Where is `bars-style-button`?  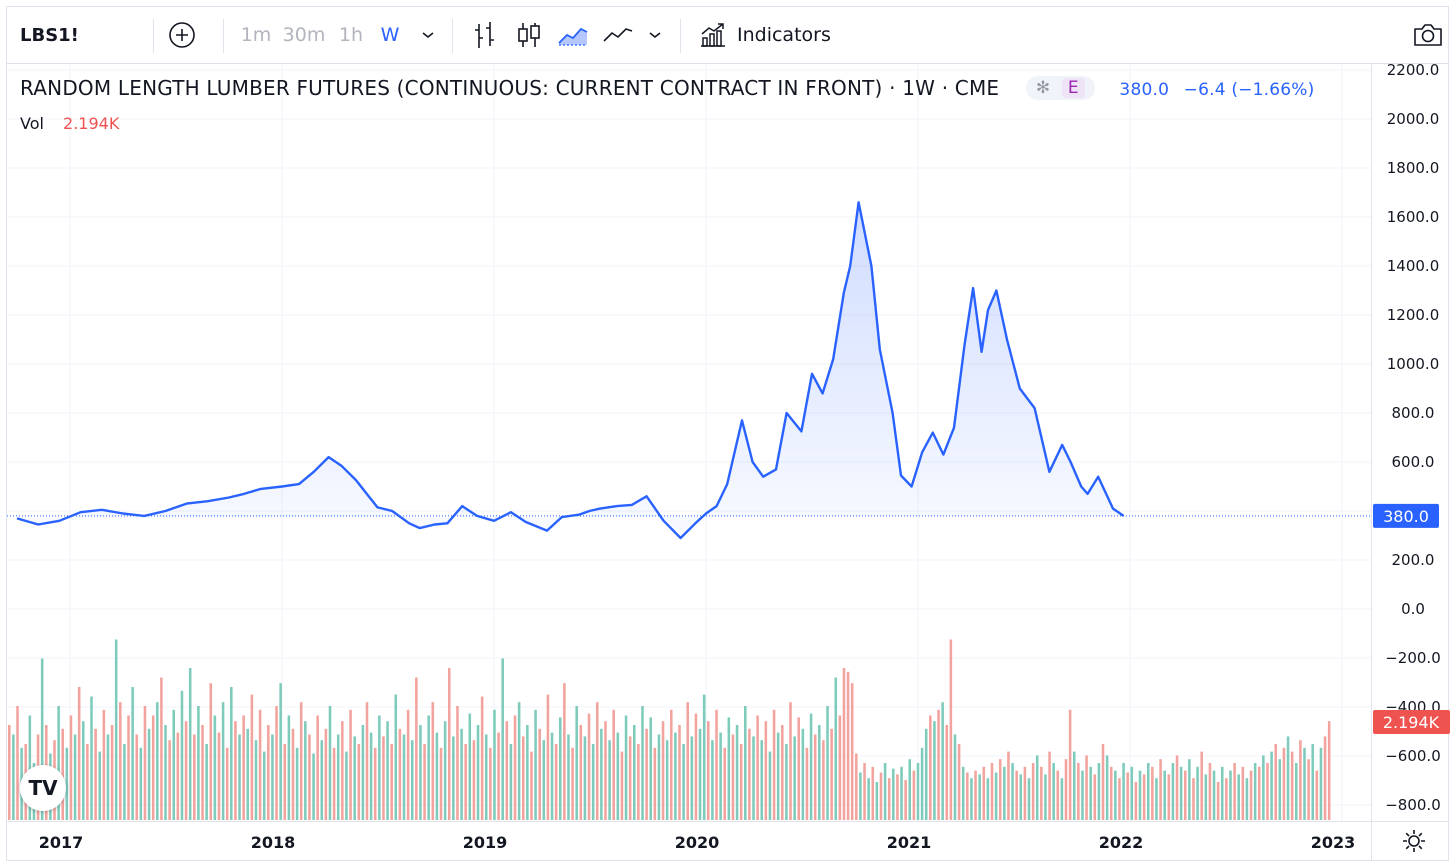 bars-style-button is located at coordinates (485, 35).